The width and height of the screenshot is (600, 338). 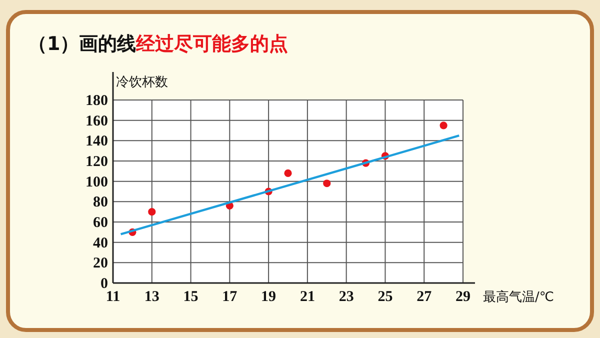 What do you see at coordinates (97, 121) in the screenshot?
I see `y-tick-label: 160` at bounding box center [97, 121].